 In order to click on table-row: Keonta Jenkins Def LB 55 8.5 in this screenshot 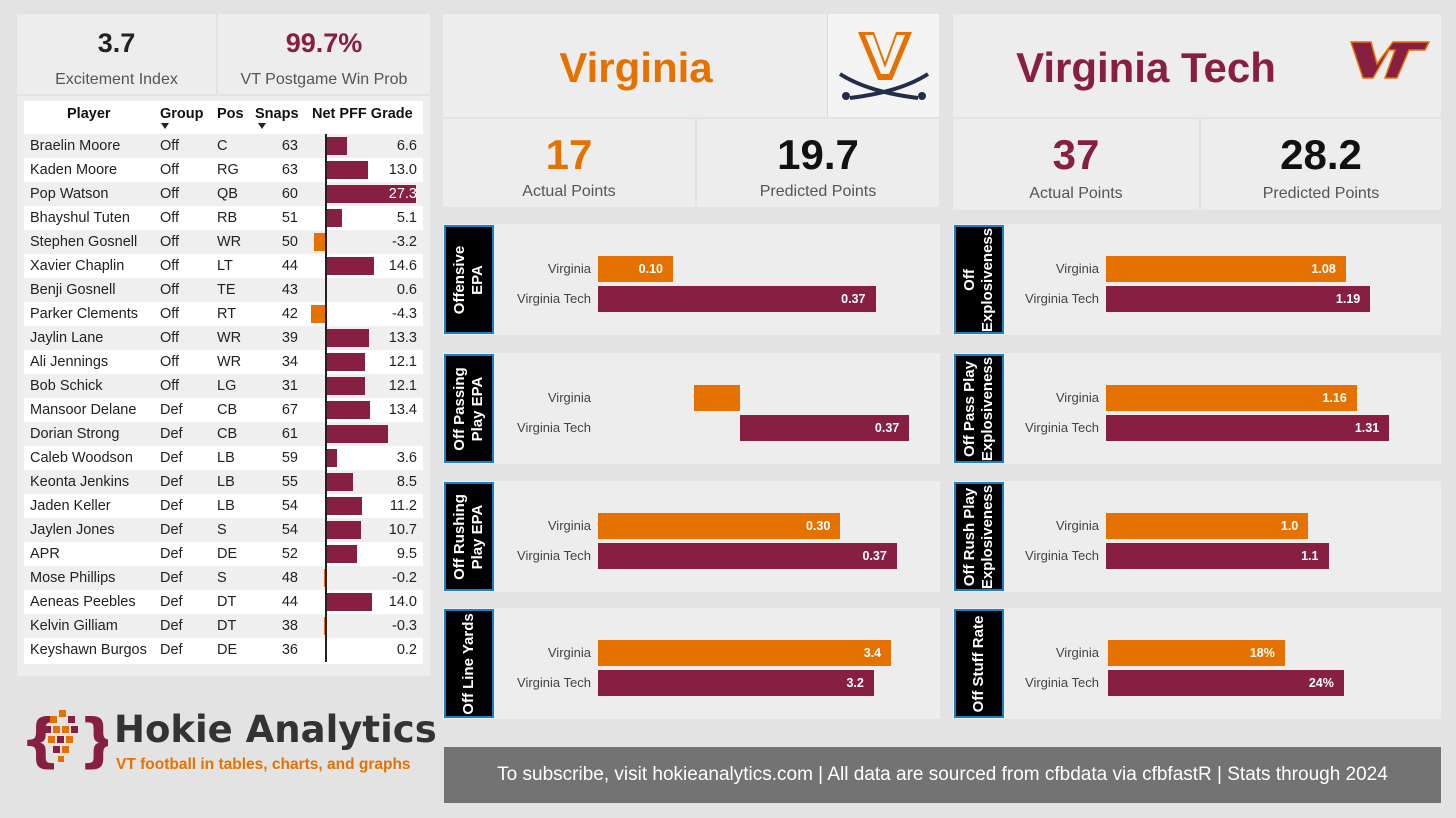, I will do `click(223, 482)`.